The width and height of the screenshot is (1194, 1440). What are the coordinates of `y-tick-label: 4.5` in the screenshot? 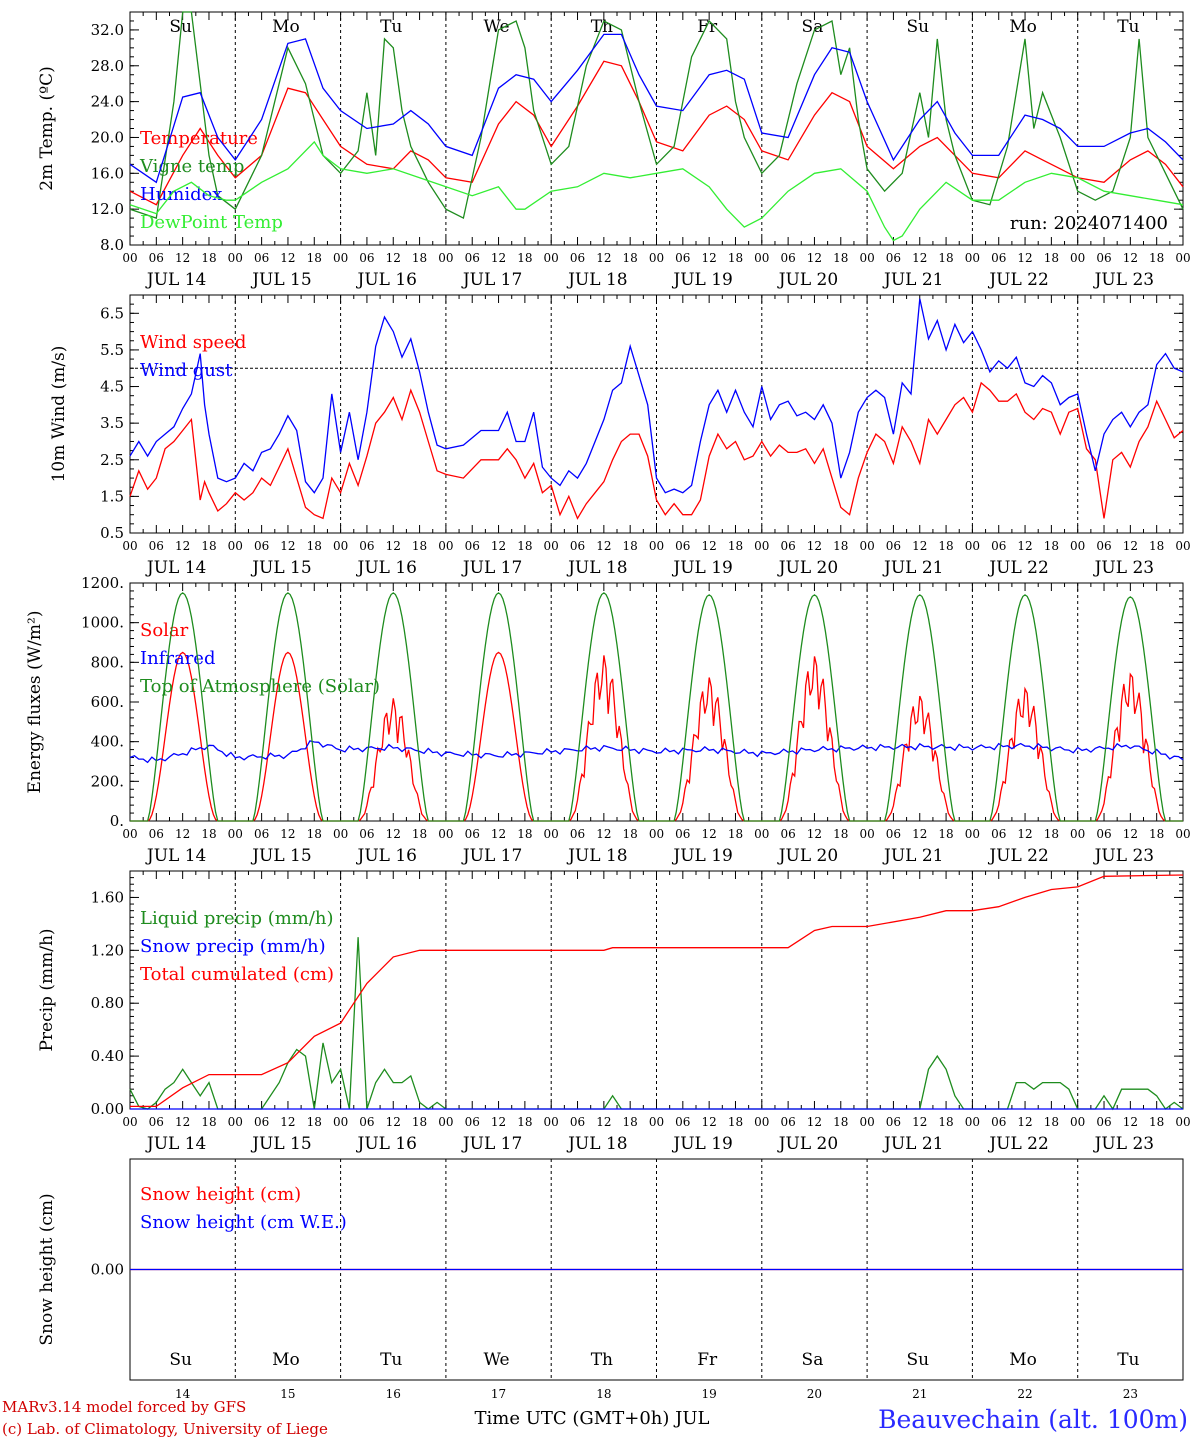 It's located at (112, 387).